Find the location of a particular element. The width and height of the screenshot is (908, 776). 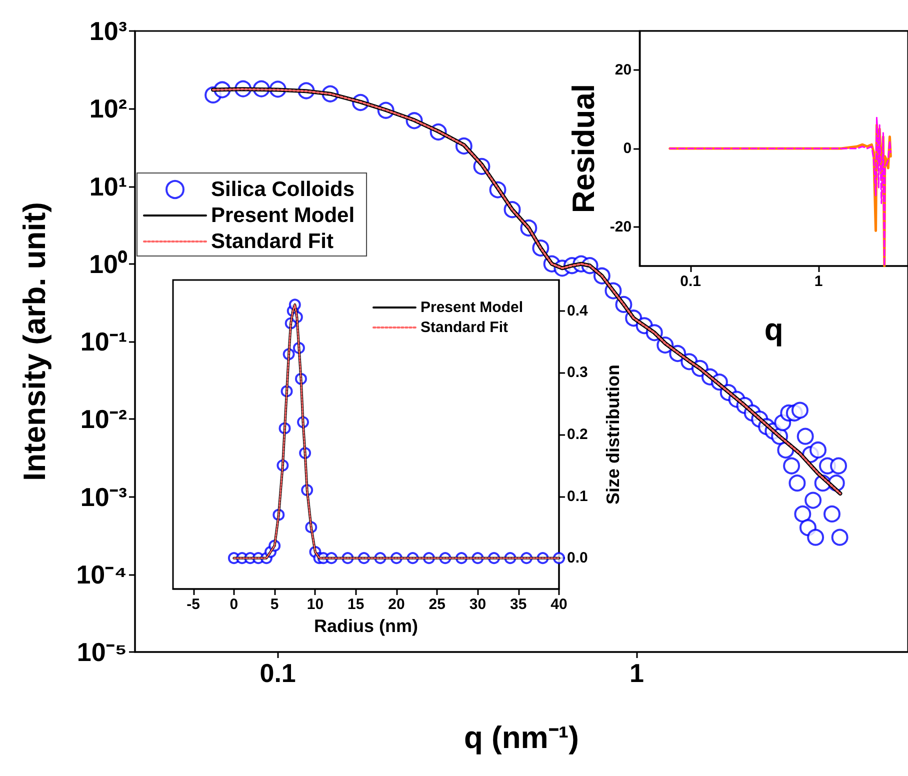

x-tick-label: 35 is located at coordinates (518, 604).